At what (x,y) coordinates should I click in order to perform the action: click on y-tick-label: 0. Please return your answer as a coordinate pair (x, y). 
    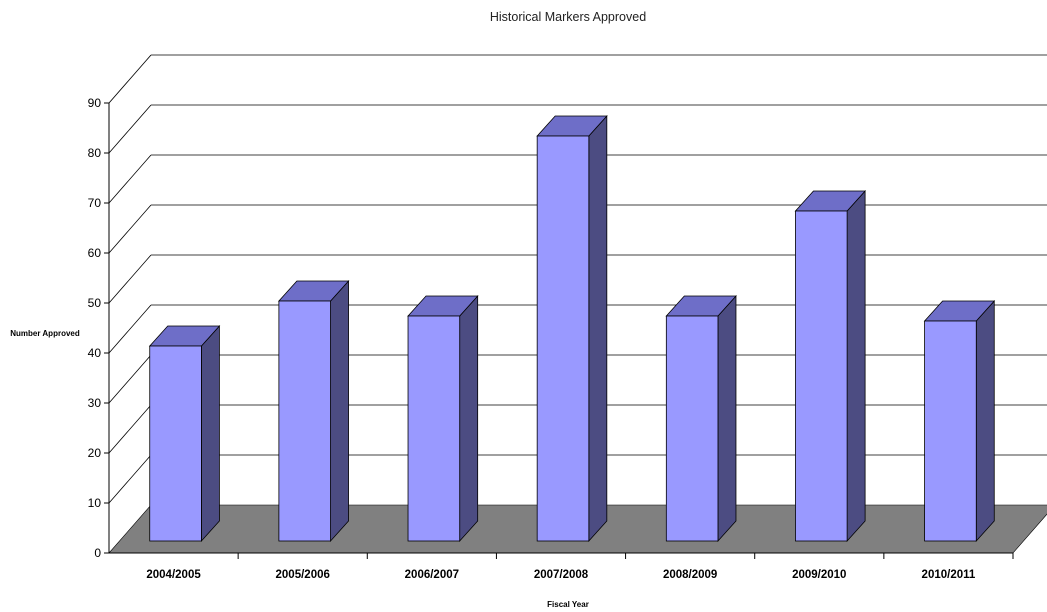
    Looking at the image, I should click on (97, 553).